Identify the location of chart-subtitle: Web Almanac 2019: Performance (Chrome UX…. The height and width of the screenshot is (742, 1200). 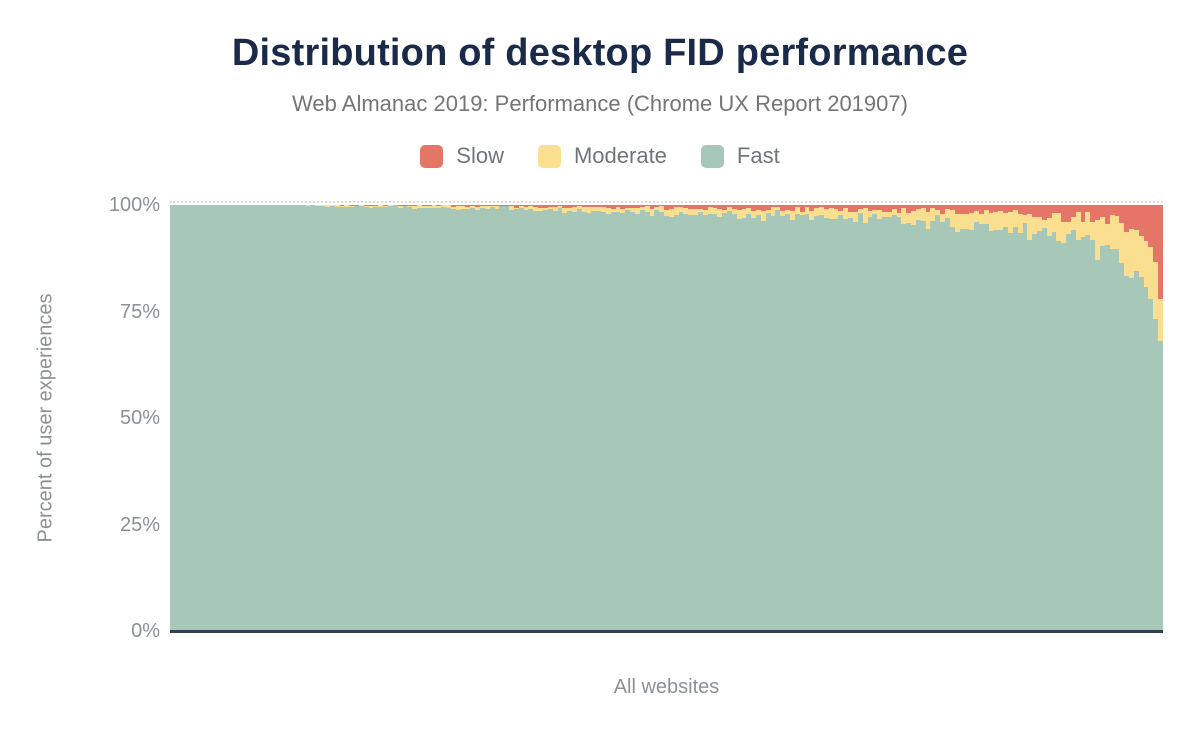
(600, 103).